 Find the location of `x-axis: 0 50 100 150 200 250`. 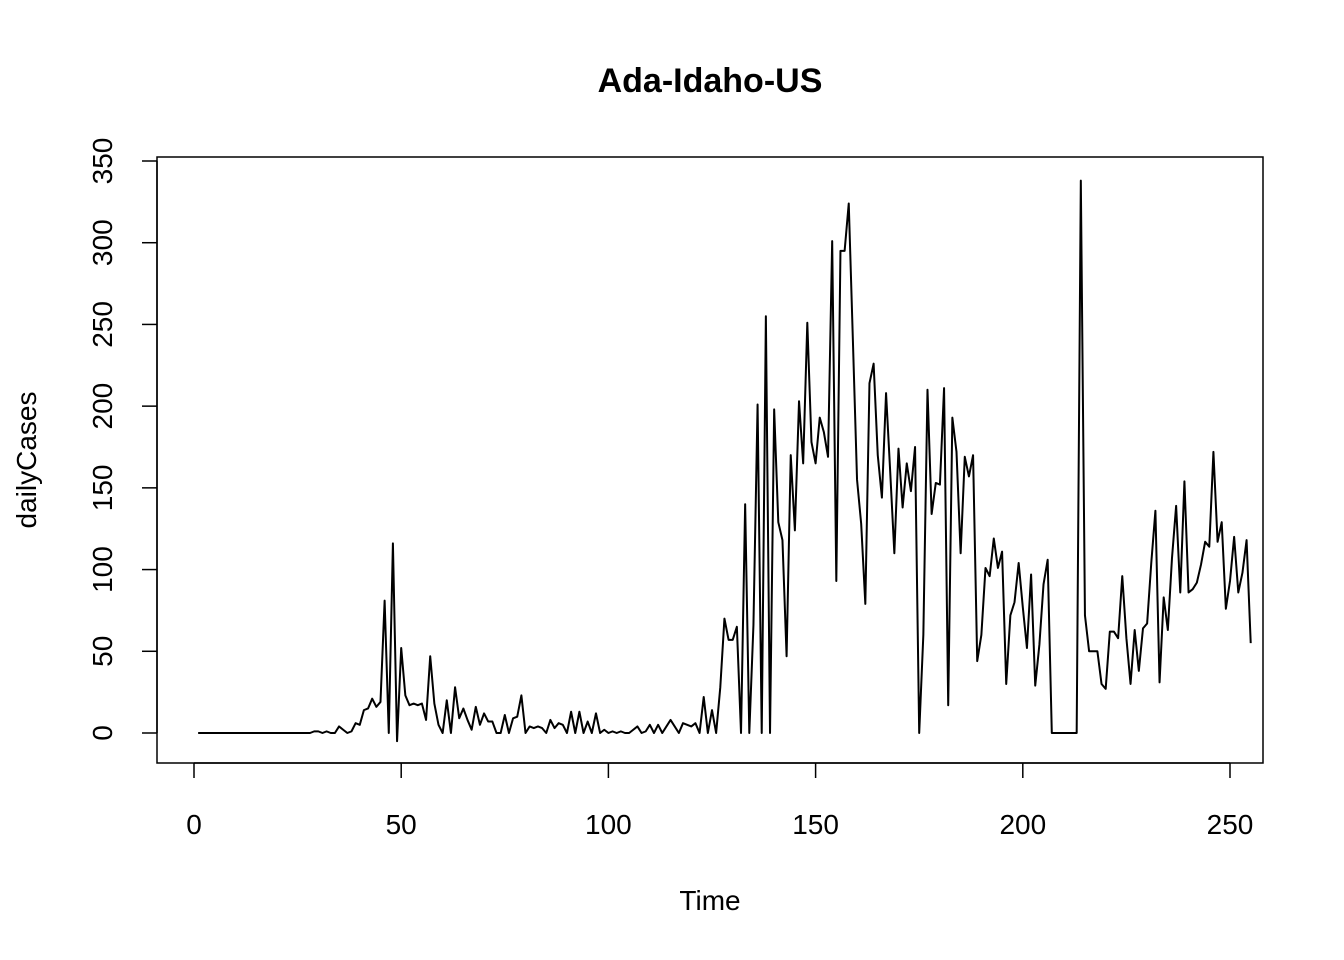

x-axis: 0 50 100 150 200 250 is located at coordinates (720, 801).